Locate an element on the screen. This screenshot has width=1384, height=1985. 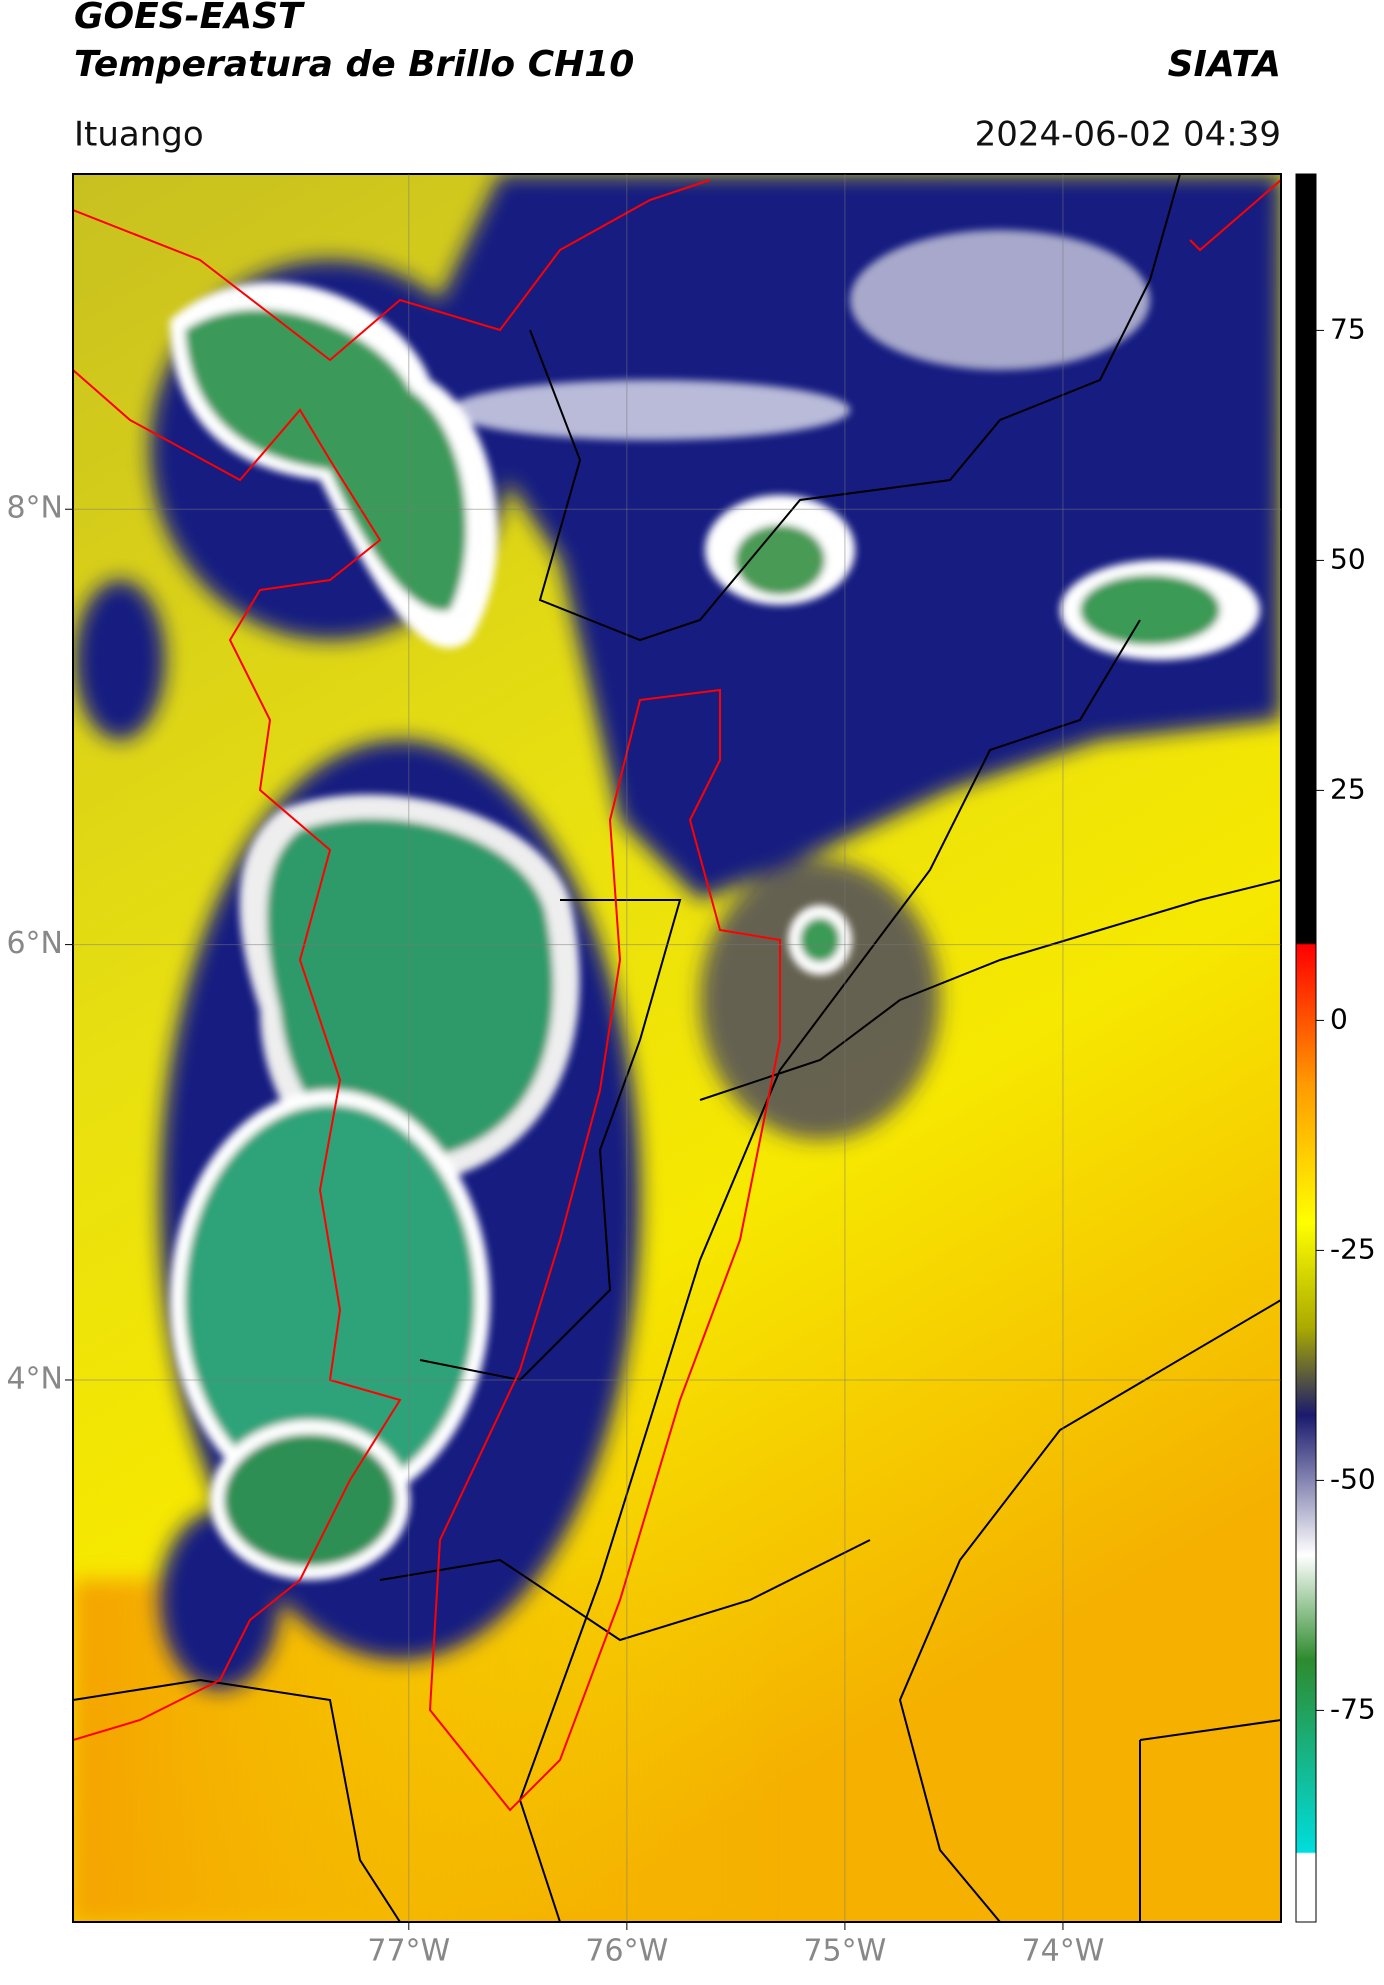
brand: SIATA is located at coordinates (1224, 64).